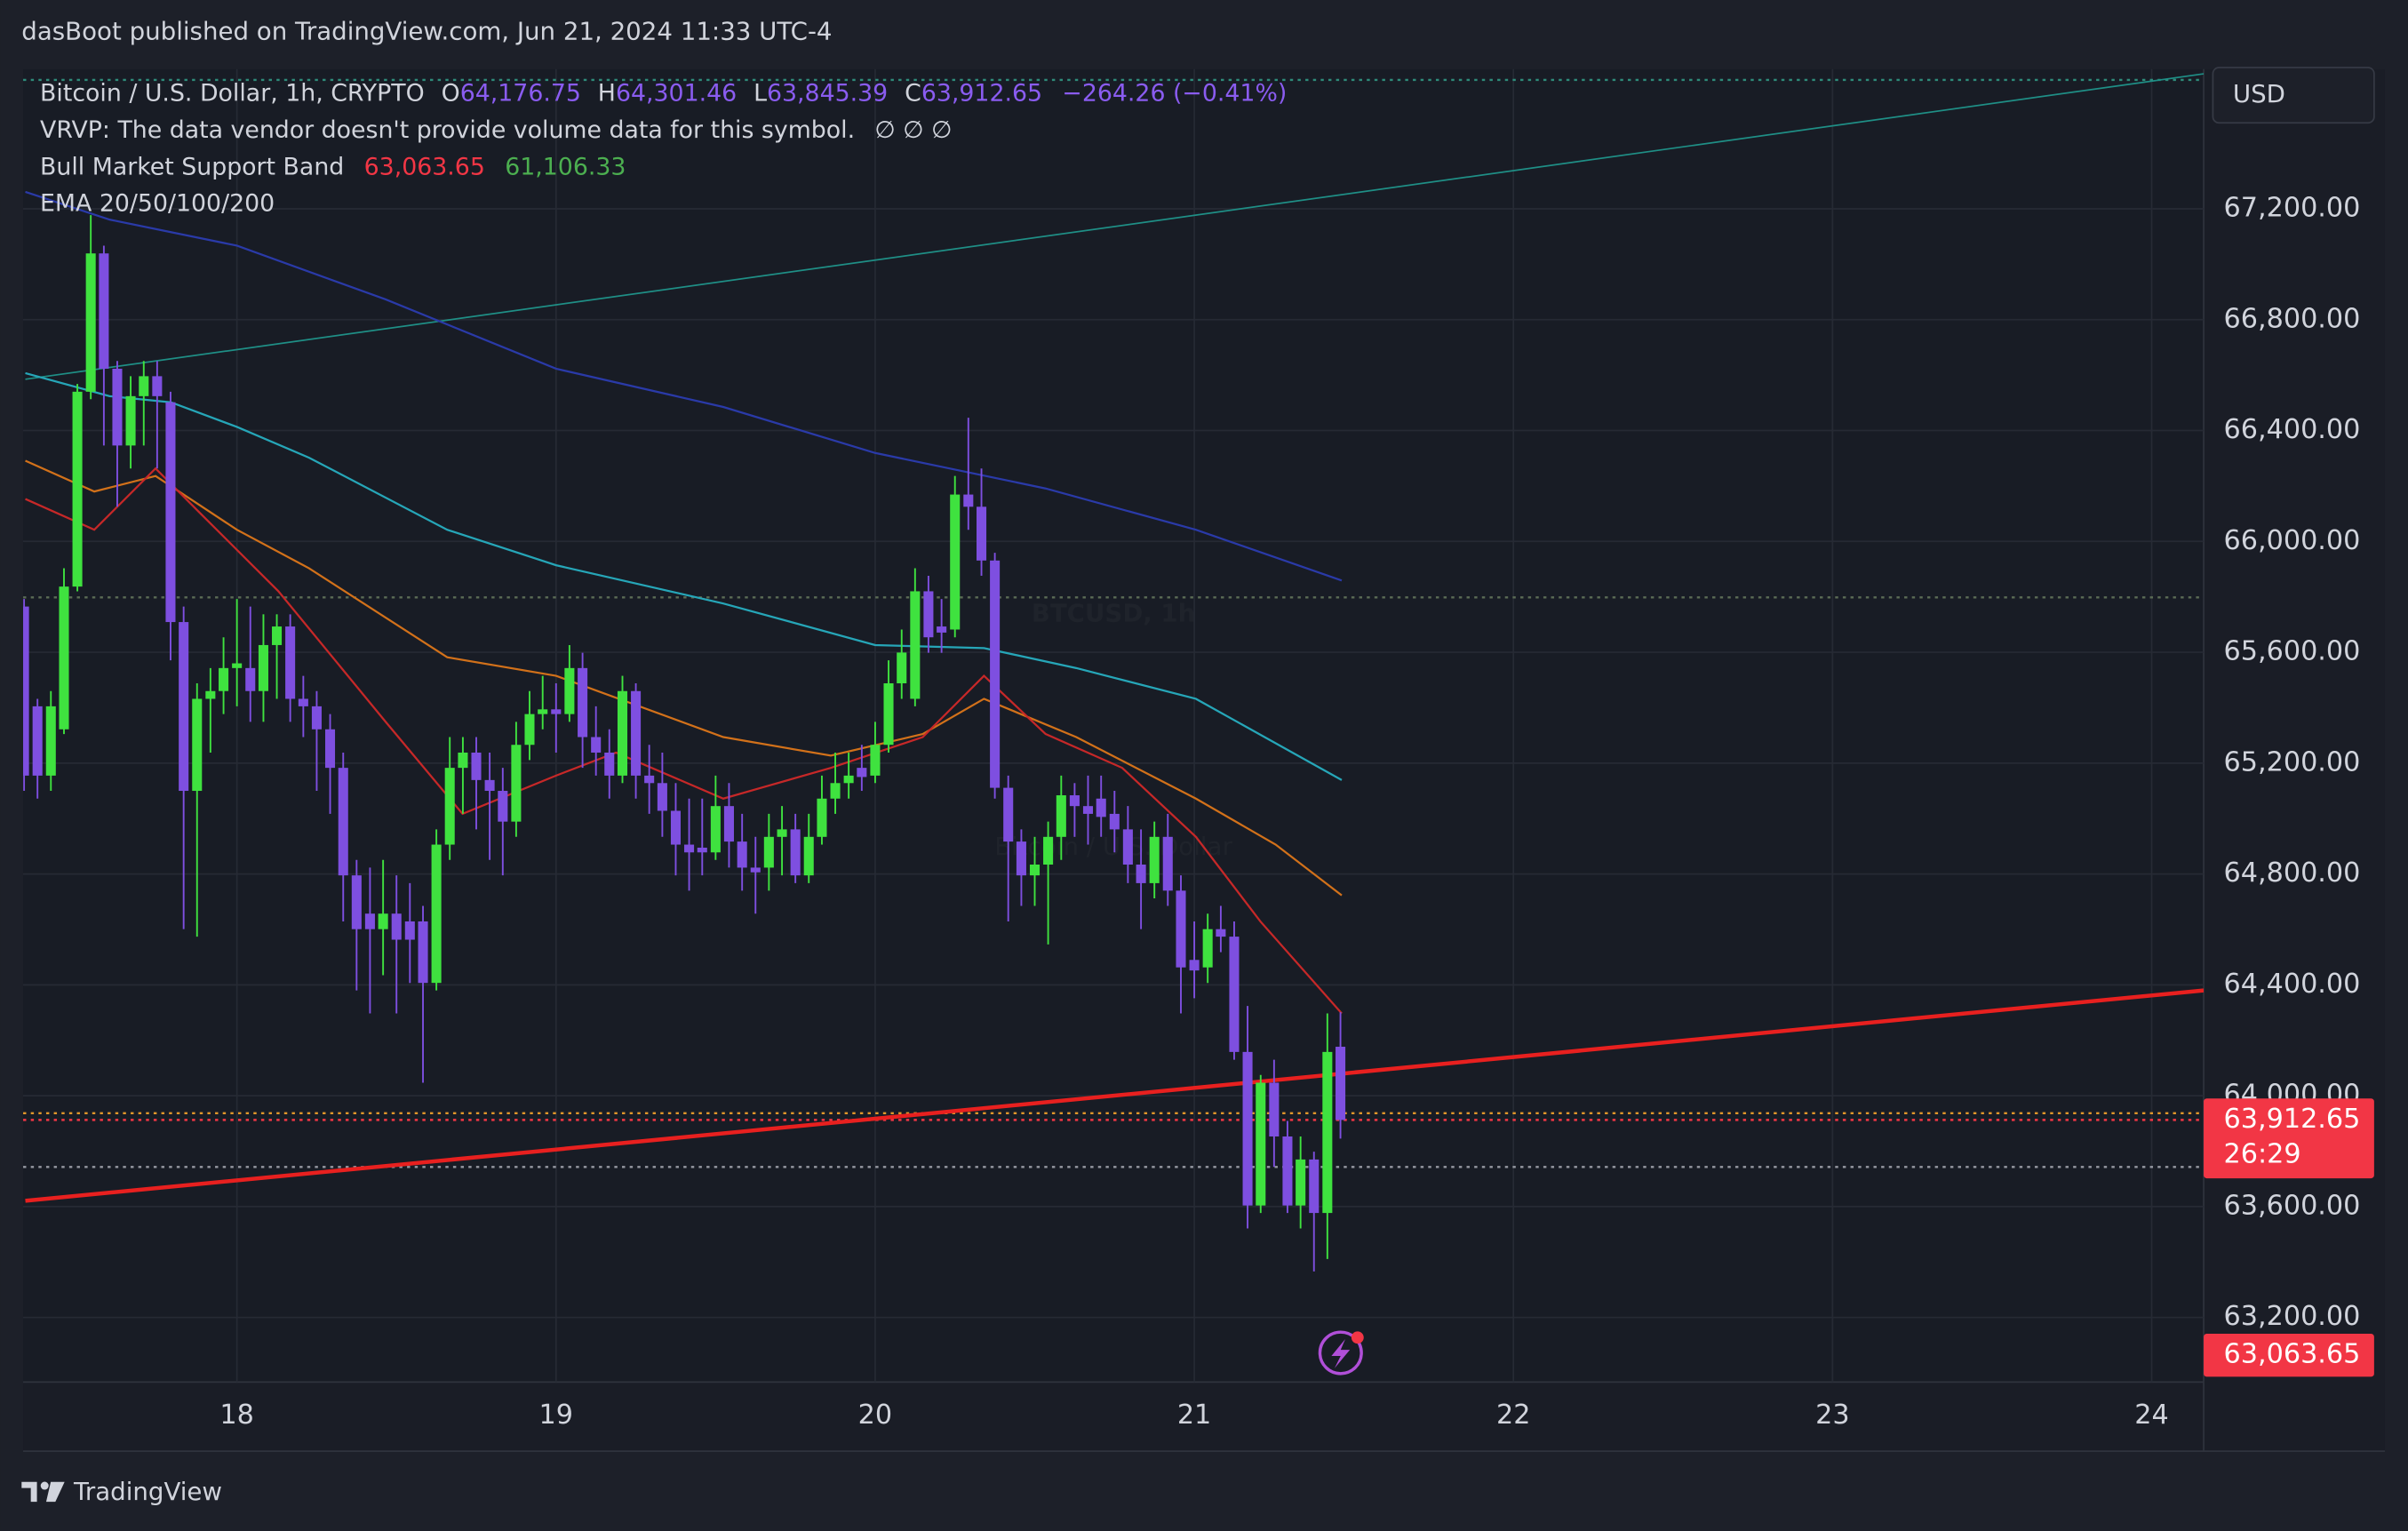 This screenshot has height=1531, width=2408. I want to click on x-tick-label: 20, so click(875, 1415).